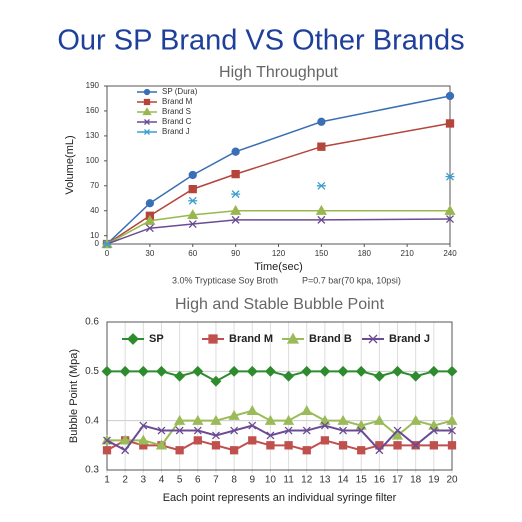  What do you see at coordinates (322, 253) in the screenshot?
I see `x-tick-label: 150` at bounding box center [322, 253].